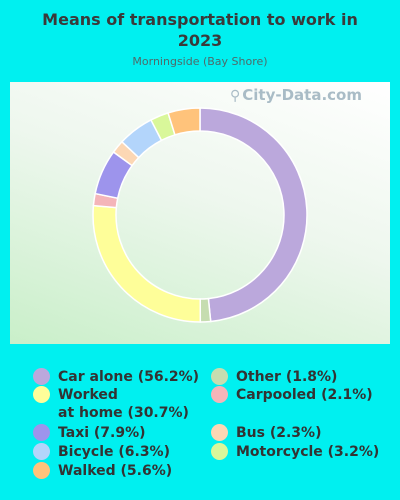  I want to click on legend-item: Walked (5.6%), so click(102, 471).